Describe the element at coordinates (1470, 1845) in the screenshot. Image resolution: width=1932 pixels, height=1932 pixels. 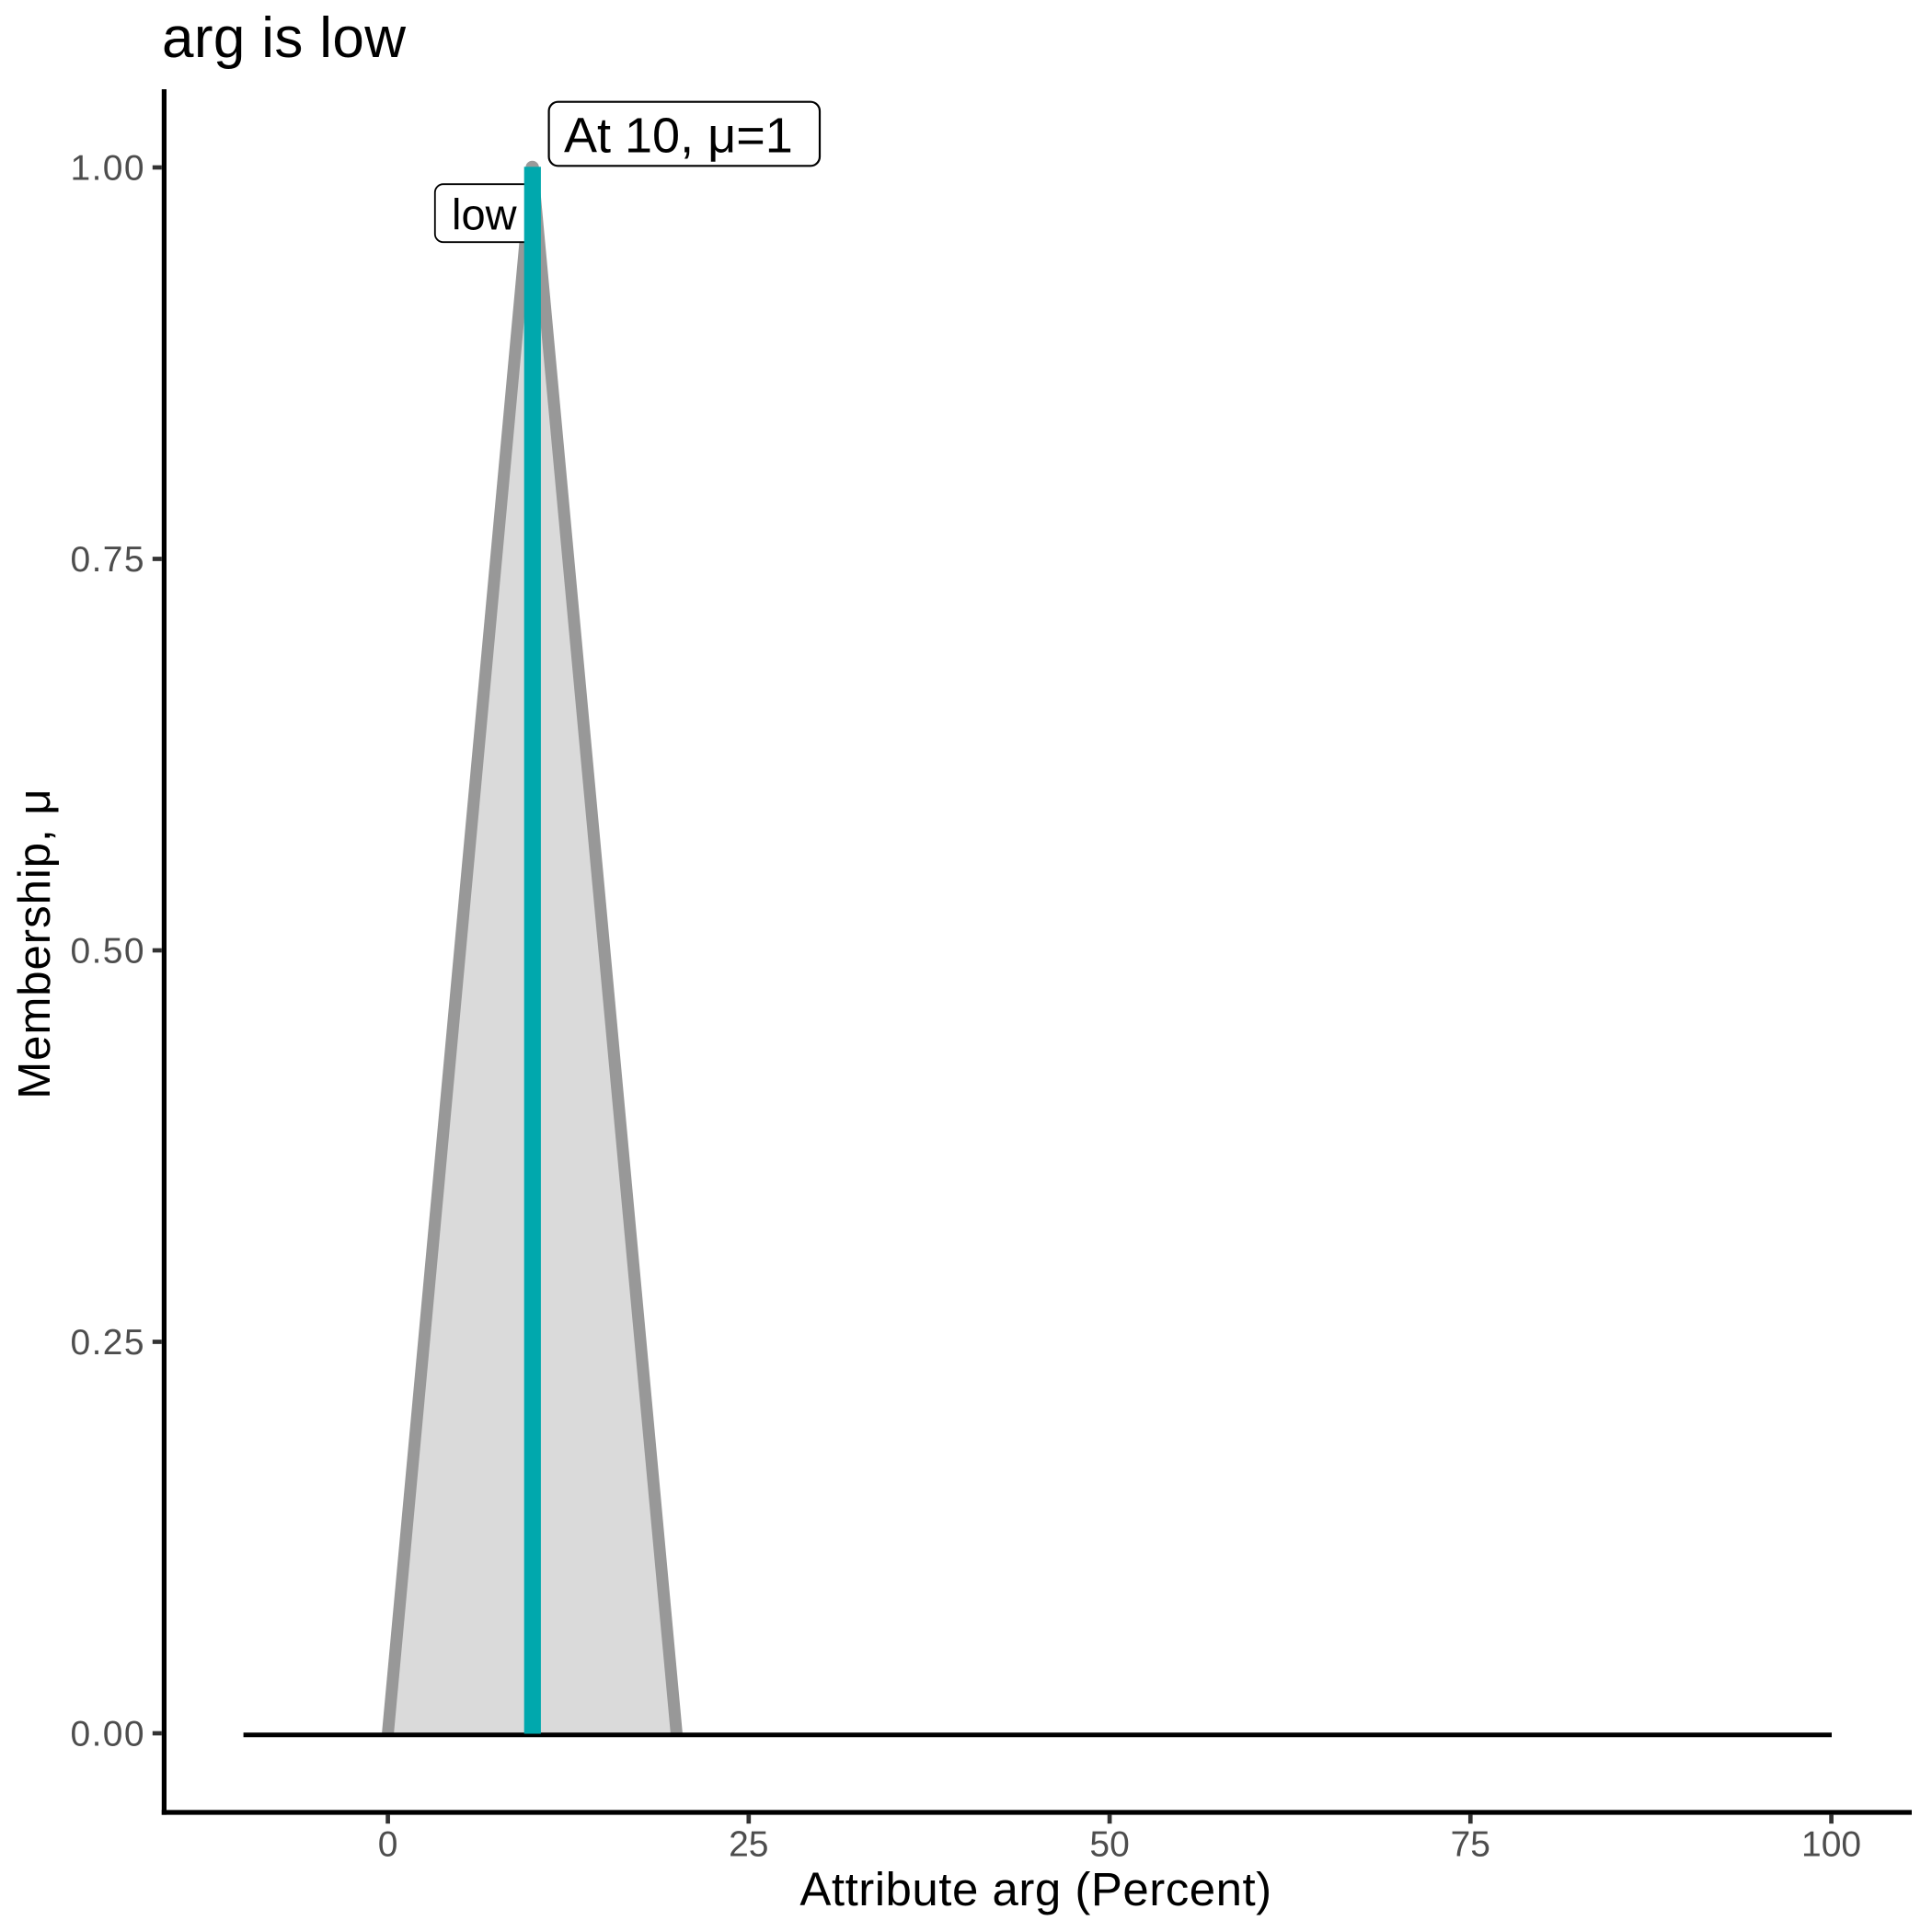
I see `svg-text: 75` at that location.